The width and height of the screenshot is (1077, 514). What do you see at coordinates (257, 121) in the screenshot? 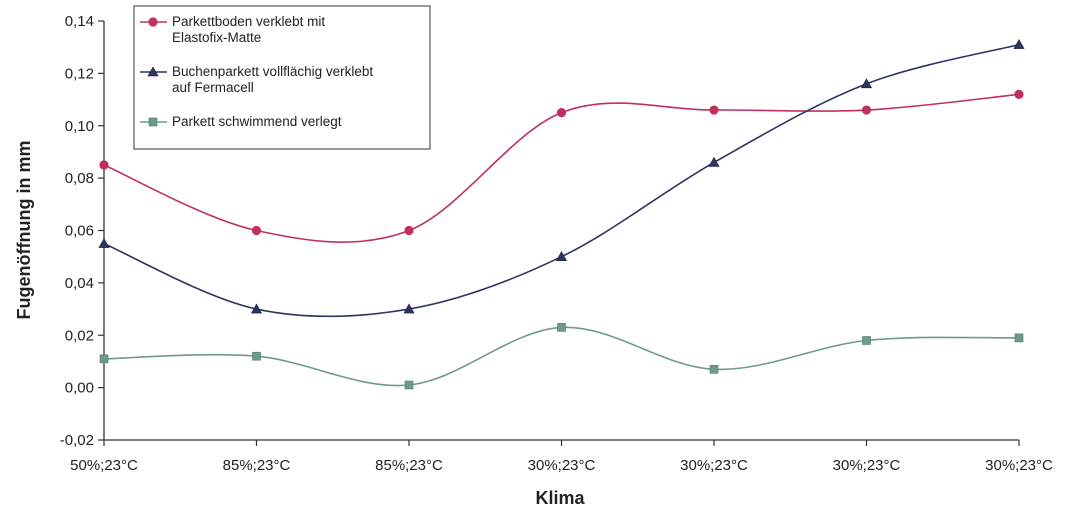
I see `legend-label: Parkett schwimmend verlegt` at bounding box center [257, 121].